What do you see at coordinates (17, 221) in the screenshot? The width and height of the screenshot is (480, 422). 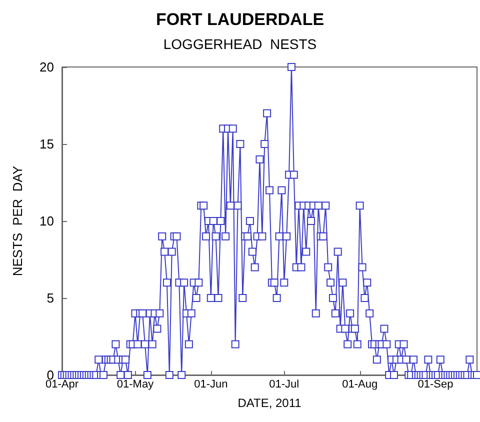 I see `y-axis-title: NESTS PER DAY` at bounding box center [17, 221].